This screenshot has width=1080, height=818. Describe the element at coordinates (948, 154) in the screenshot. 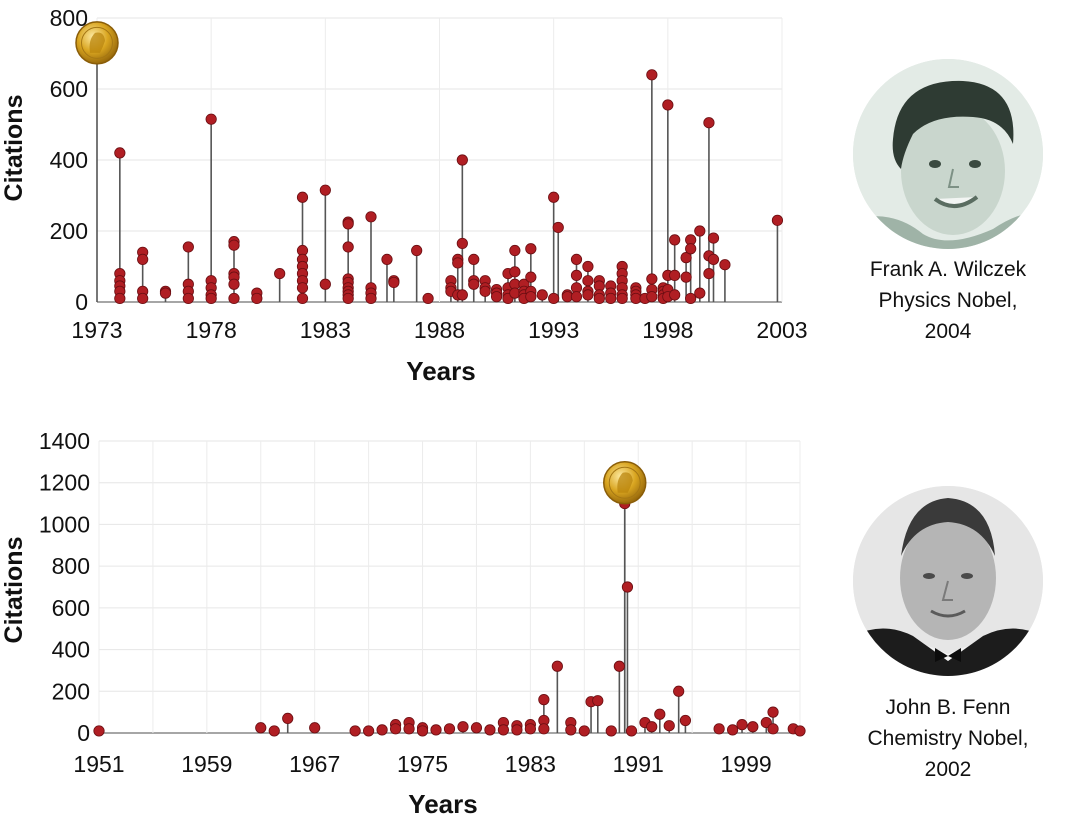

I see `wilczek-portrait-photo` at that location.